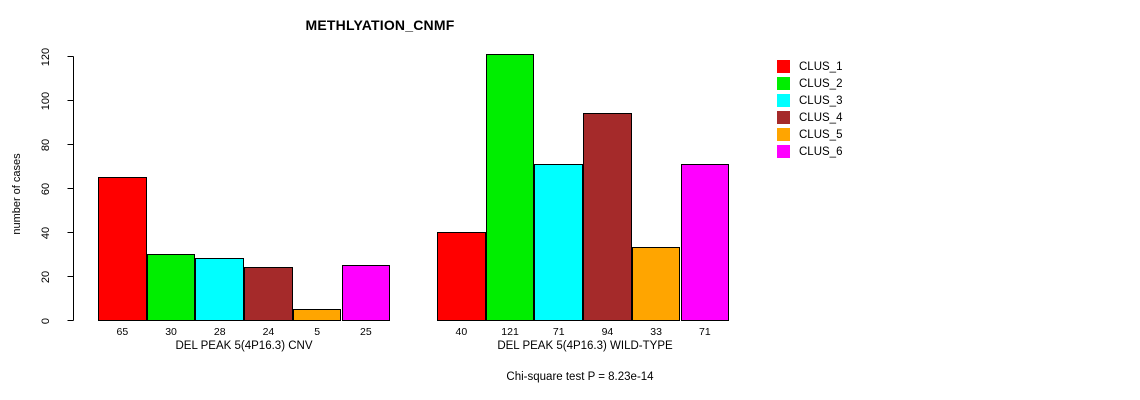 This screenshot has width=1140, height=400. I want to click on legend-item: CLUS_2, so click(809, 83).